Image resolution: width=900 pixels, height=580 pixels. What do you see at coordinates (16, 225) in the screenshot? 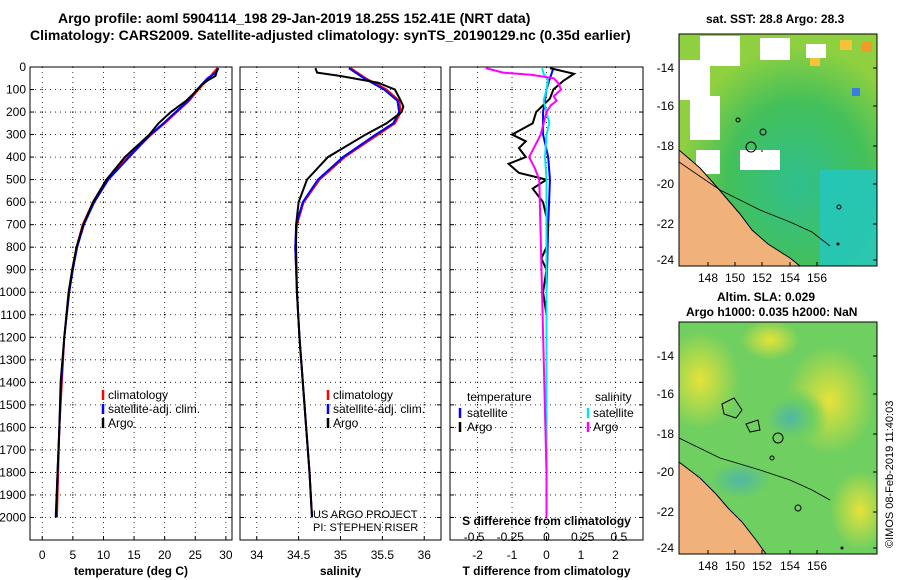
I see `y-tick-label: 700` at bounding box center [16, 225].